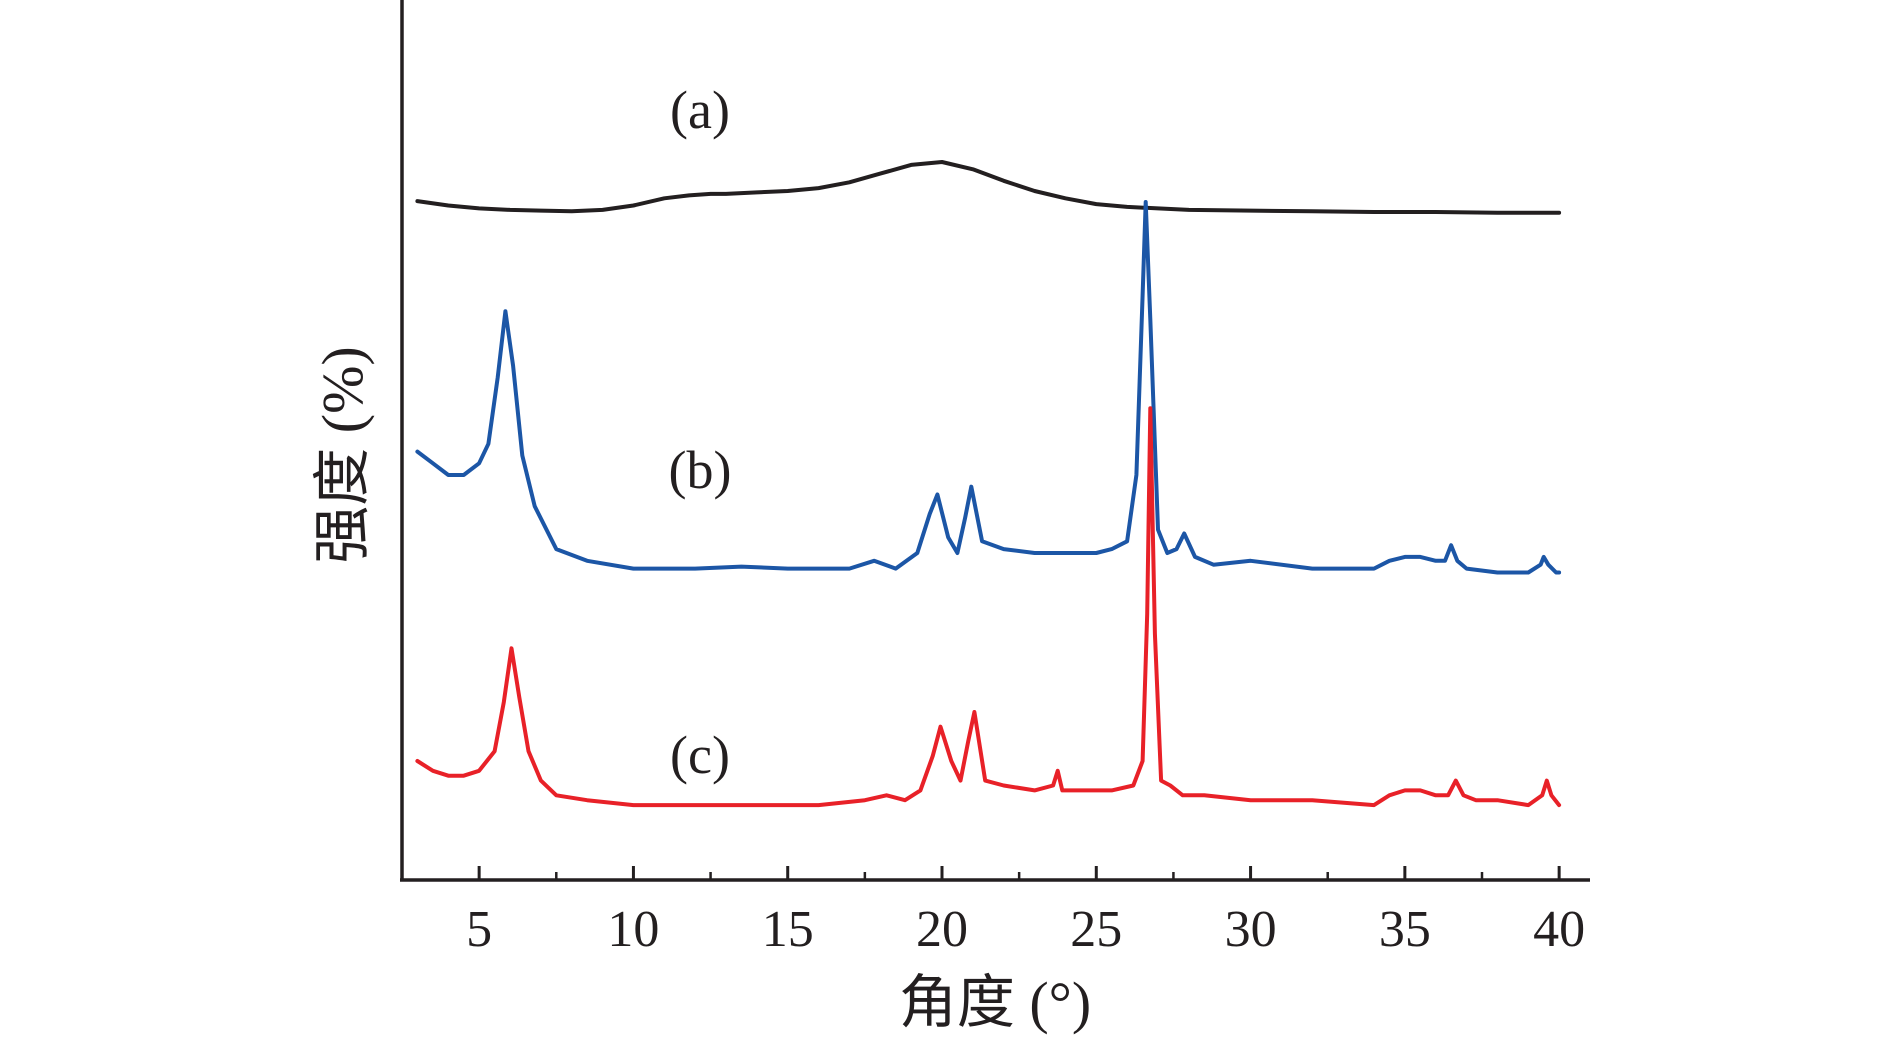 The width and height of the screenshot is (1890, 1044). What do you see at coordinates (700, 110) in the screenshot?
I see `series-label-a: (a)` at bounding box center [700, 110].